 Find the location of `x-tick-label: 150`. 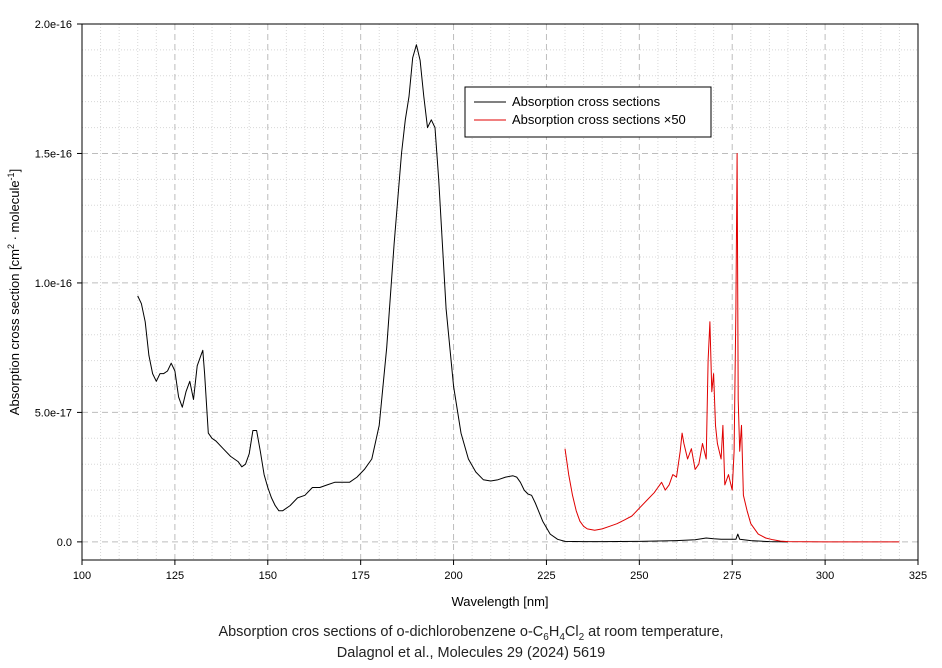

x-tick-label: 150 is located at coordinates (268, 576).